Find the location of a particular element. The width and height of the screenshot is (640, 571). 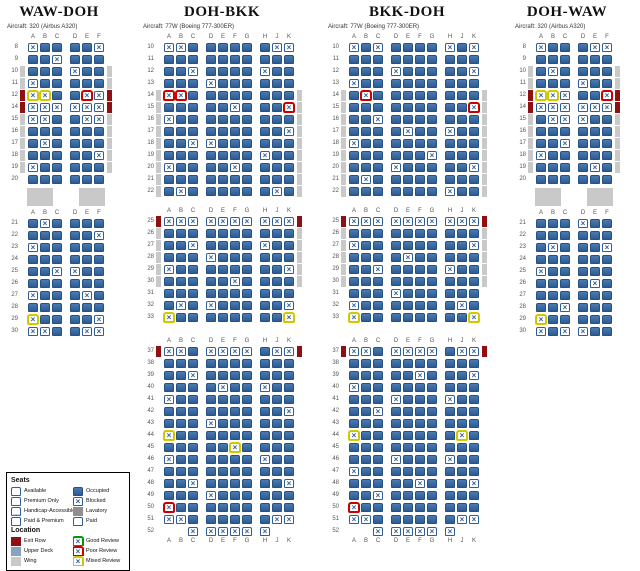

seat-51F is located at coordinates (420, 519).